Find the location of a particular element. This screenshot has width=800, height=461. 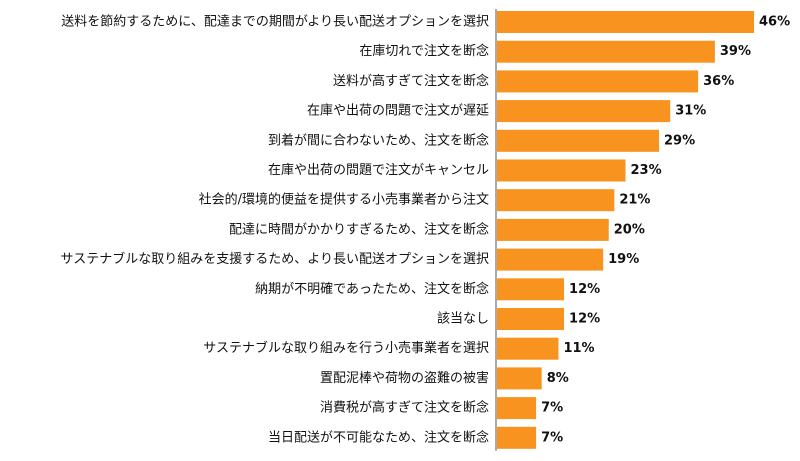

value-label: 46% is located at coordinates (774, 22).